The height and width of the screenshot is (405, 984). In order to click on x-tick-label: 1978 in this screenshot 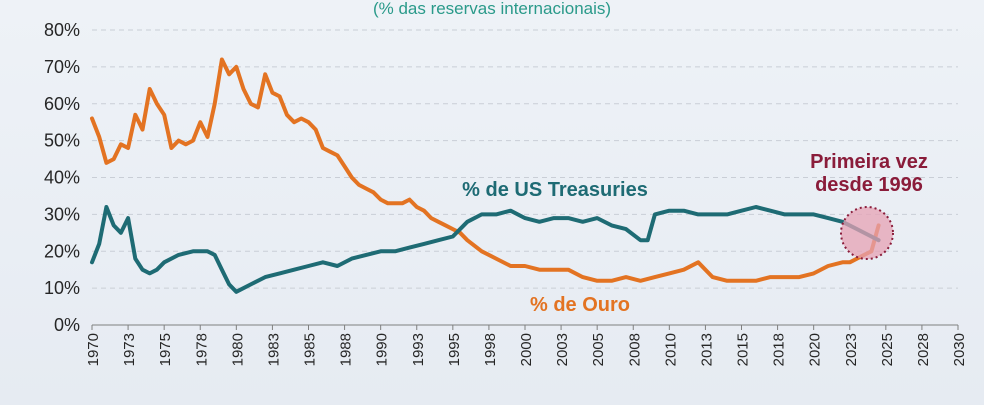, I will do `click(201, 349)`.